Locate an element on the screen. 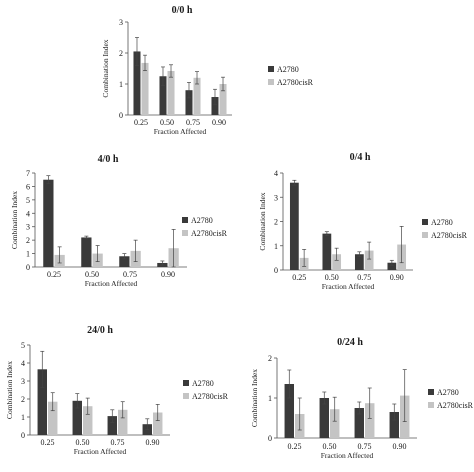  panel-title: 4/0 h is located at coordinates (108, 159).